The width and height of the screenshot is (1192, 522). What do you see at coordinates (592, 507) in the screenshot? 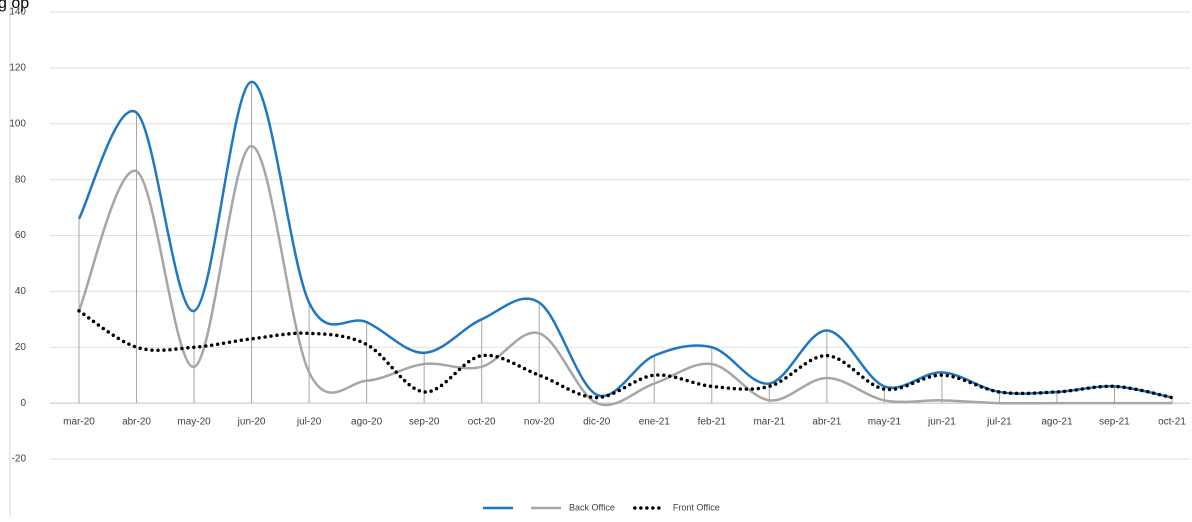
I see `legend-label: Back Office` at bounding box center [592, 507].